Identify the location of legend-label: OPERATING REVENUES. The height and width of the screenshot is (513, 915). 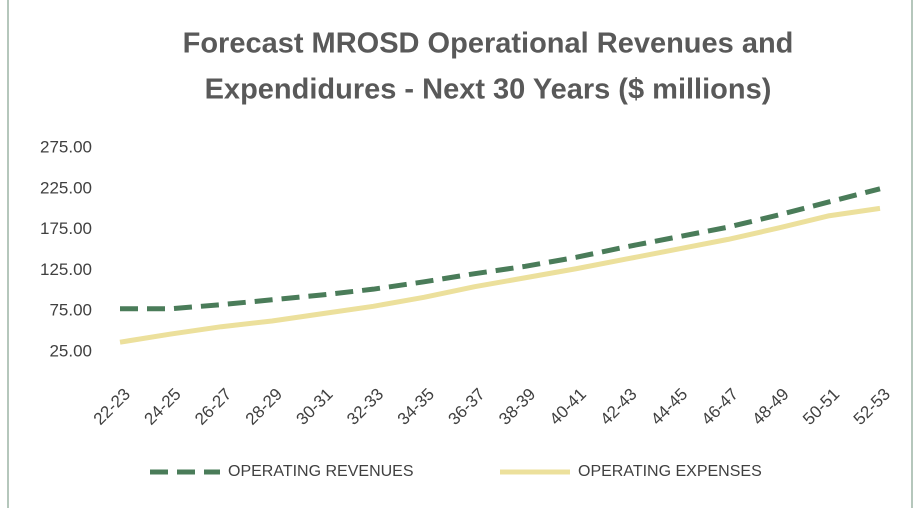
(321, 471).